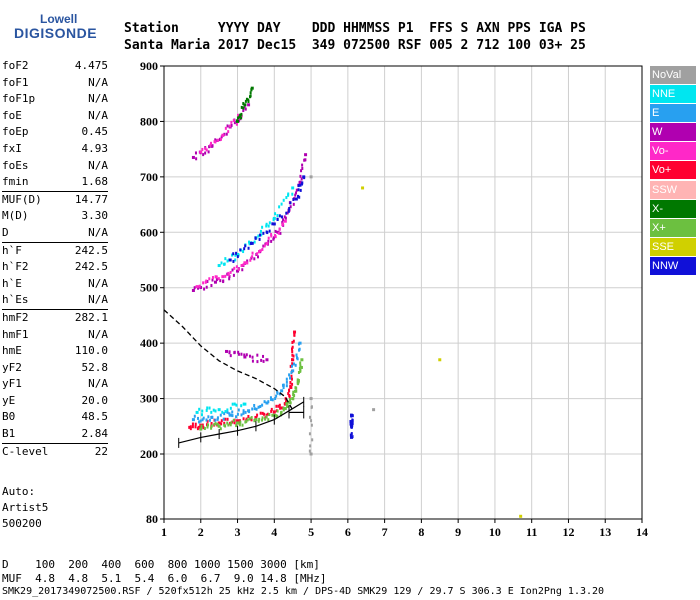  Describe the element at coordinates (55, 251) in the screenshot. I see `param-row: h`F 242.5` at that location.